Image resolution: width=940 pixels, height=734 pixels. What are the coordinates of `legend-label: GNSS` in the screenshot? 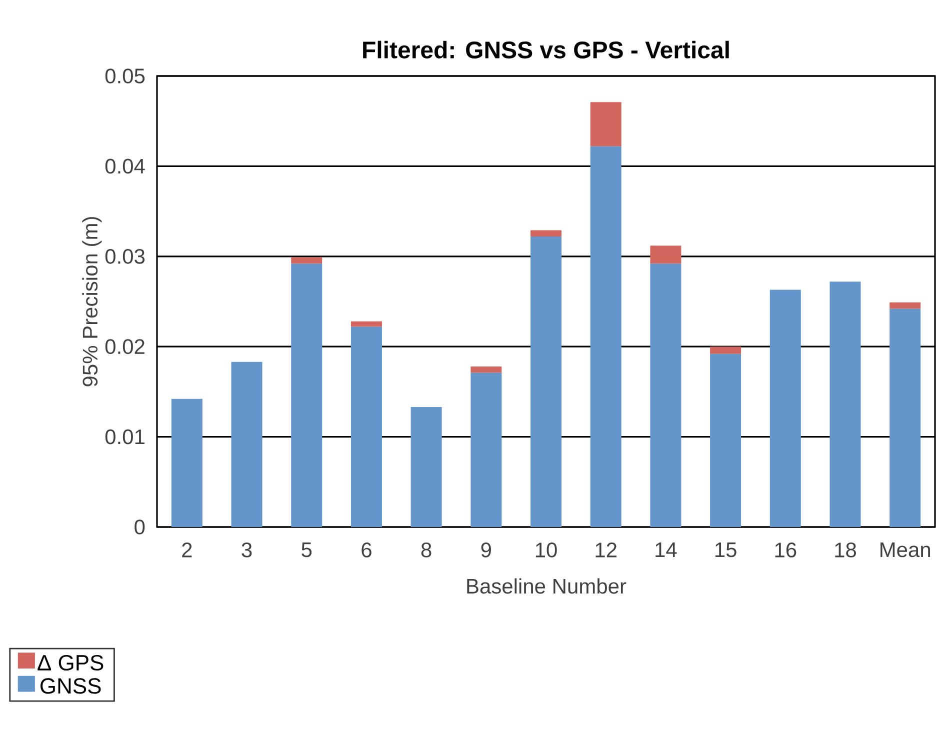 It's located at (70, 686).